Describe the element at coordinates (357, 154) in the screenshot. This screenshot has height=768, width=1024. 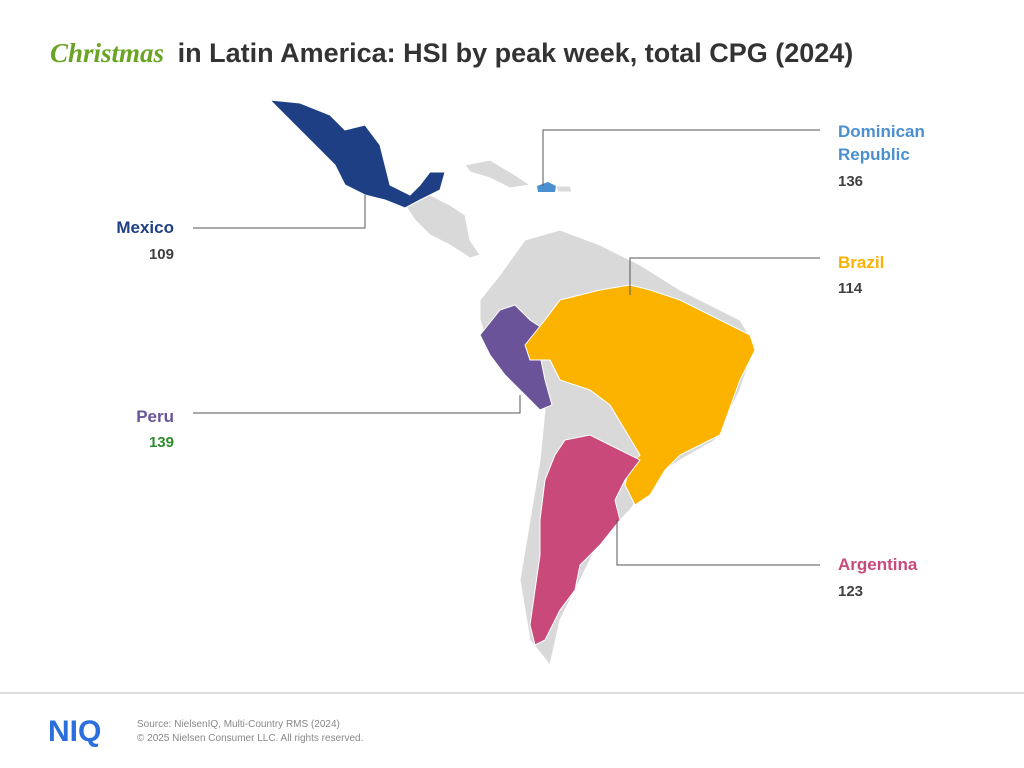
I see `country-mexico` at that location.